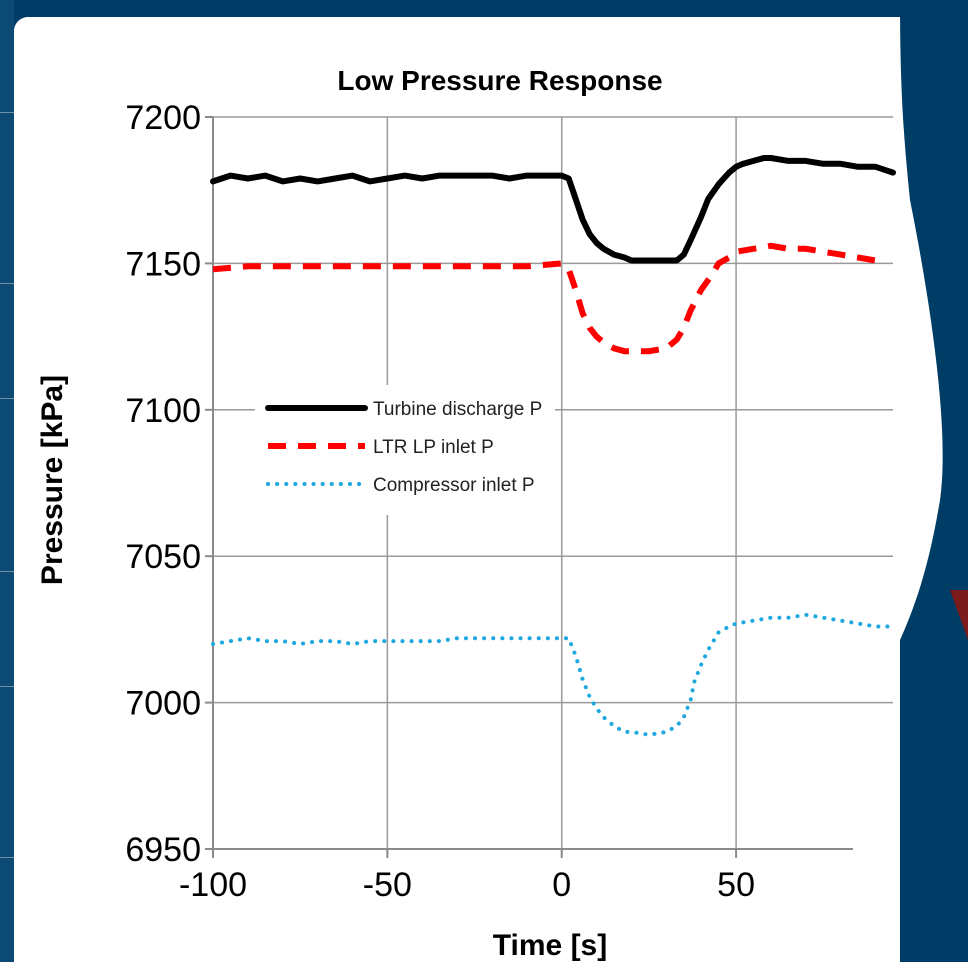  What do you see at coordinates (163, 411) in the screenshot?
I see `y-tick-label: 7100` at bounding box center [163, 411].